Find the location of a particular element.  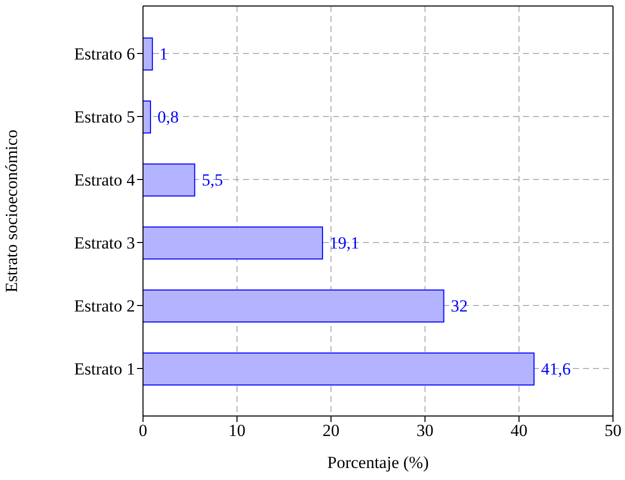

data-label: 41,6 is located at coordinates (556, 369).